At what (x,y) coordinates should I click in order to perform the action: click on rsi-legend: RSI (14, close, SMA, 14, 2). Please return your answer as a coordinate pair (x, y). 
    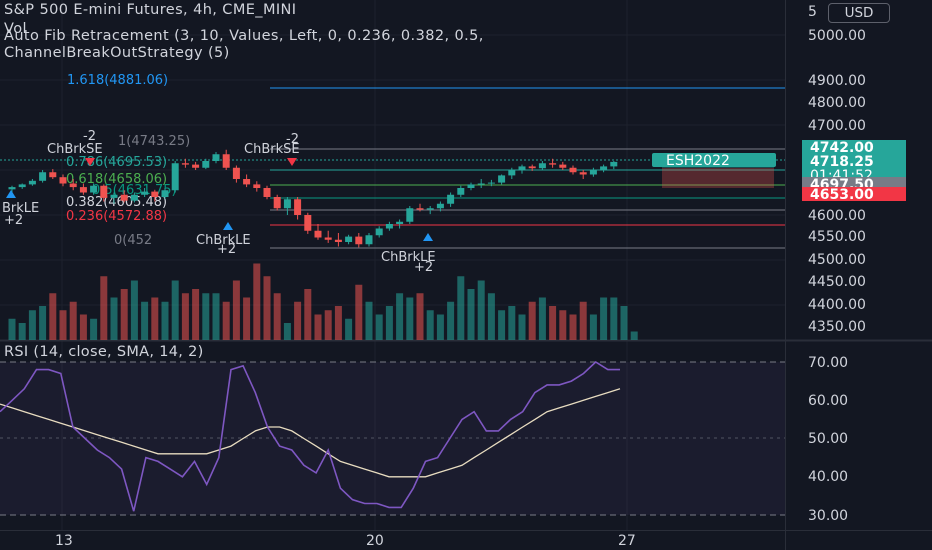
    Looking at the image, I should click on (104, 352).